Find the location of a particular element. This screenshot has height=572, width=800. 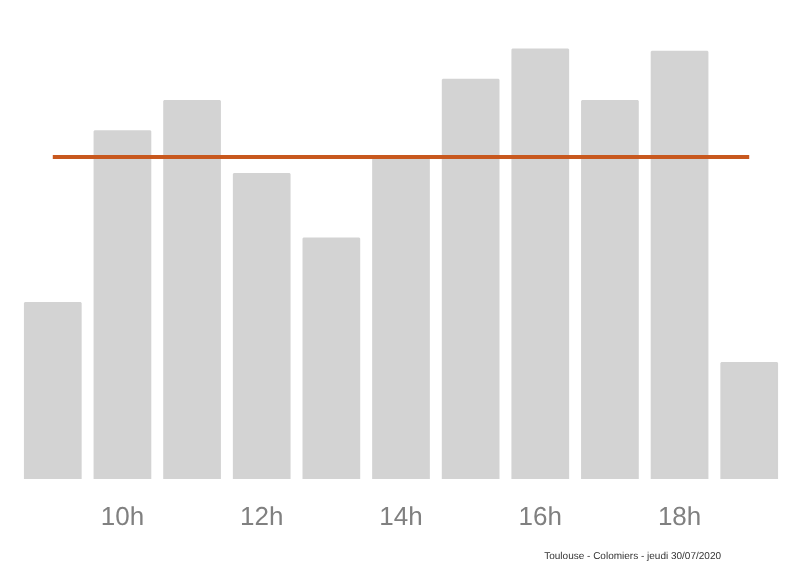

x-tick-label: 10h is located at coordinates (122, 516).